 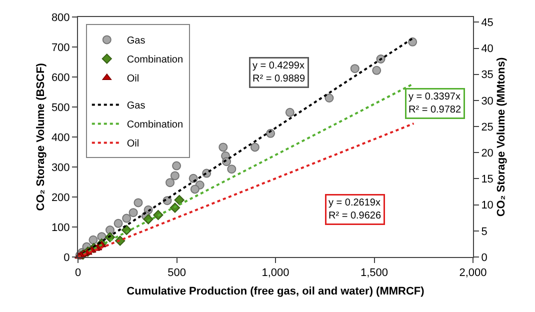 What do you see at coordinates (67, 258) in the screenshot?
I see `y-tick-label: 0` at bounding box center [67, 258].